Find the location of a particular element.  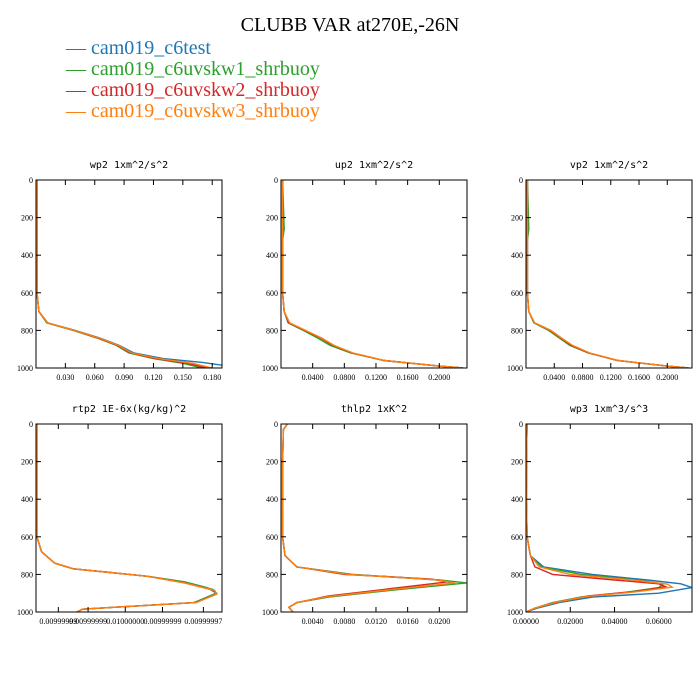

x-tick-label: 0.0040 is located at coordinates (313, 621).